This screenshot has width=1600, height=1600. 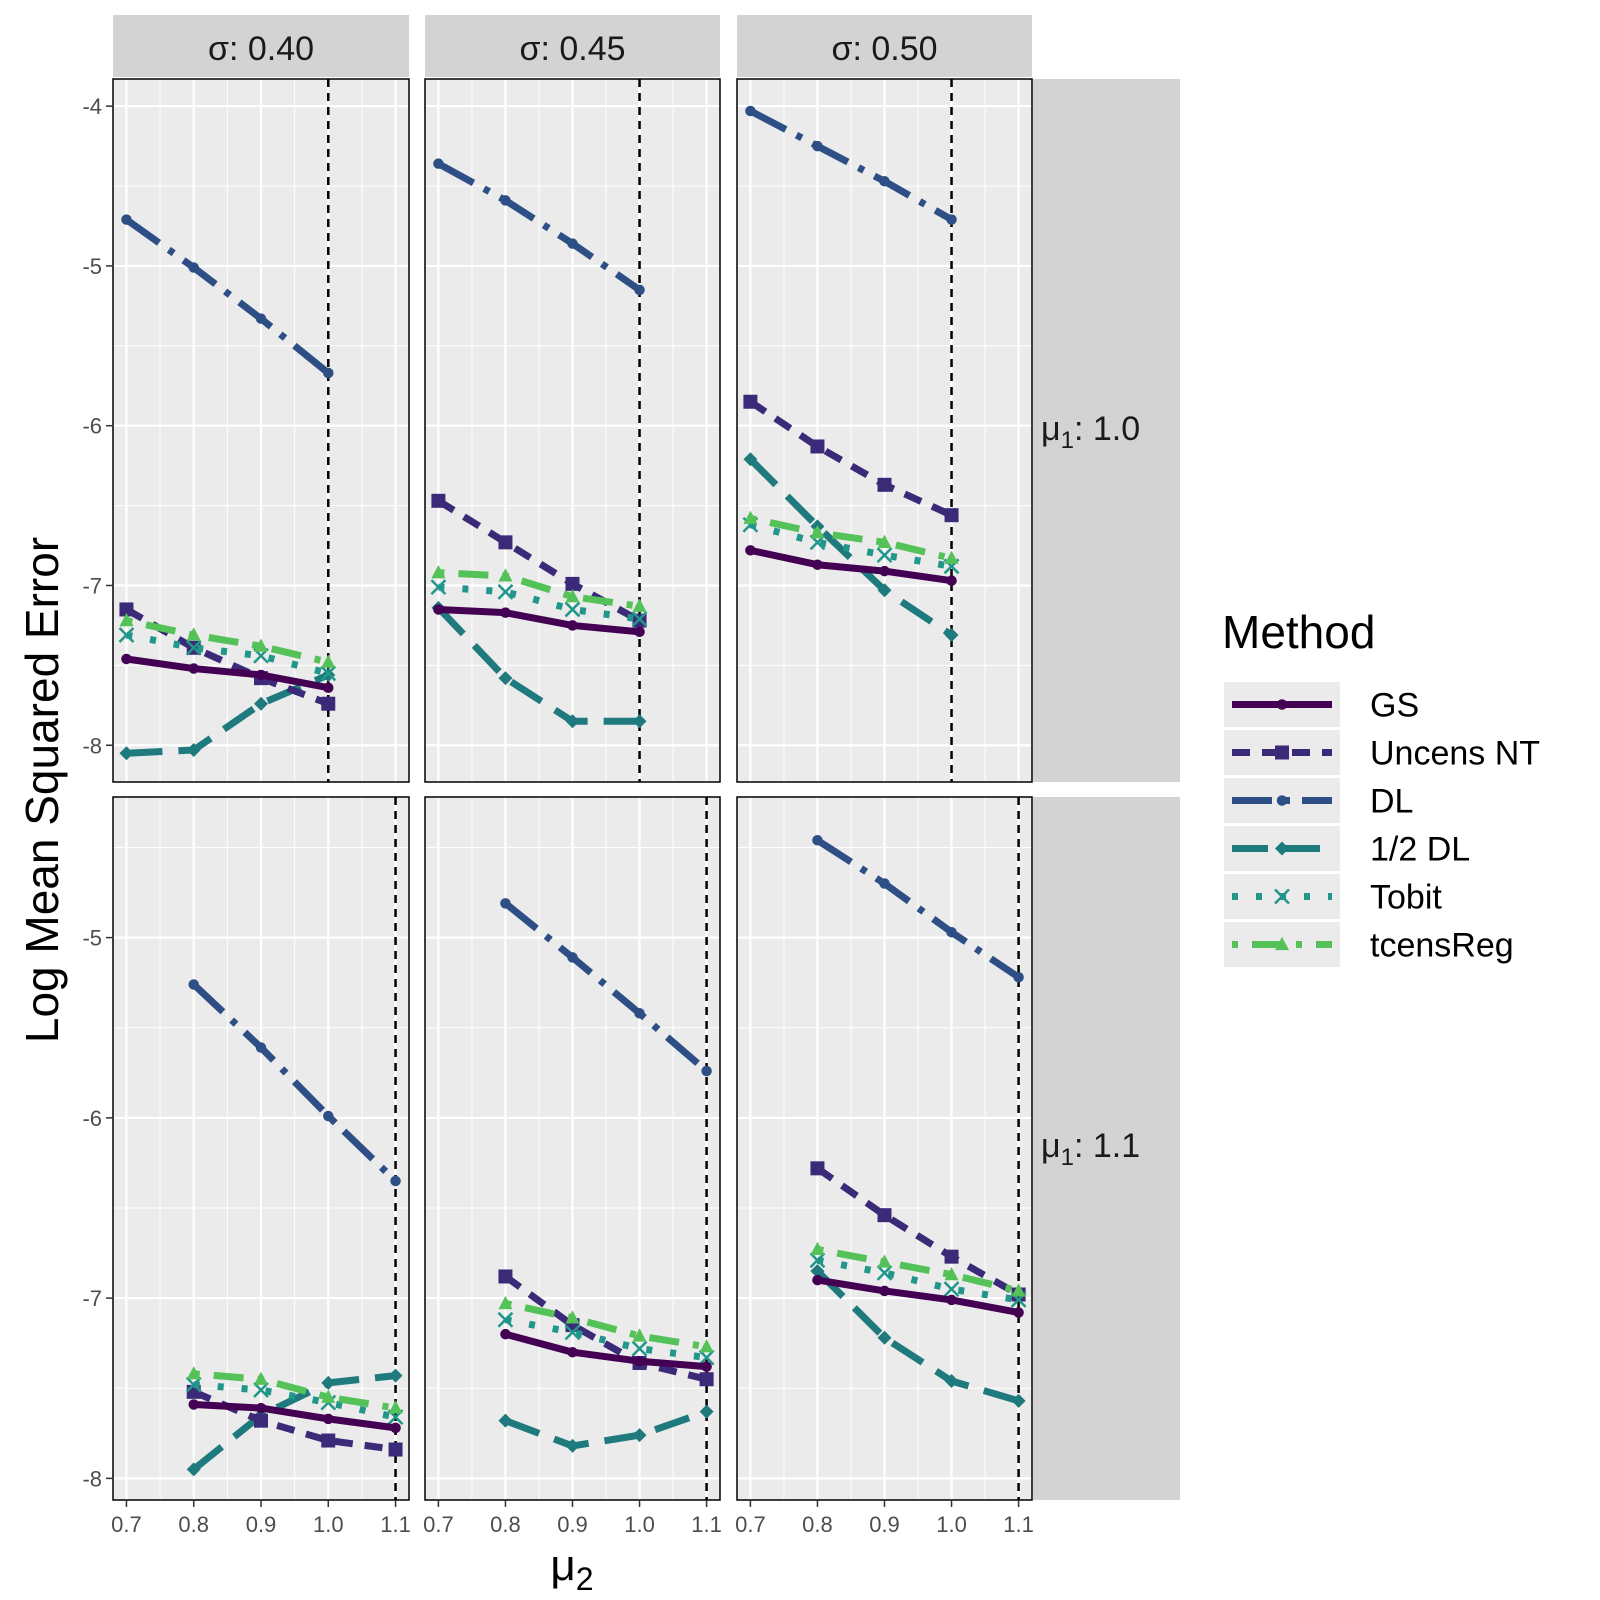 What do you see at coordinates (92, 745) in the screenshot?
I see `y-tick-label: -8` at bounding box center [92, 745].